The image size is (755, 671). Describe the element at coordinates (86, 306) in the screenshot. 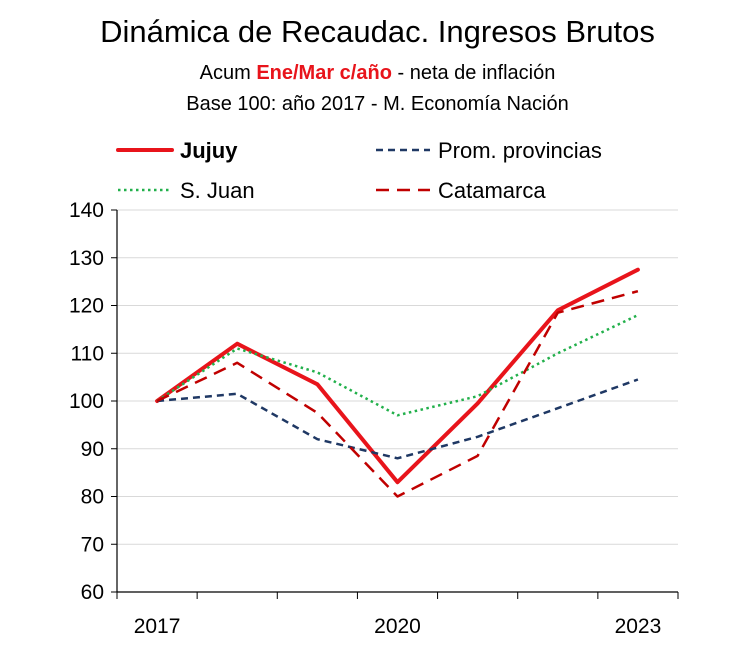

I see `y-tick-label-120: 120` at that location.